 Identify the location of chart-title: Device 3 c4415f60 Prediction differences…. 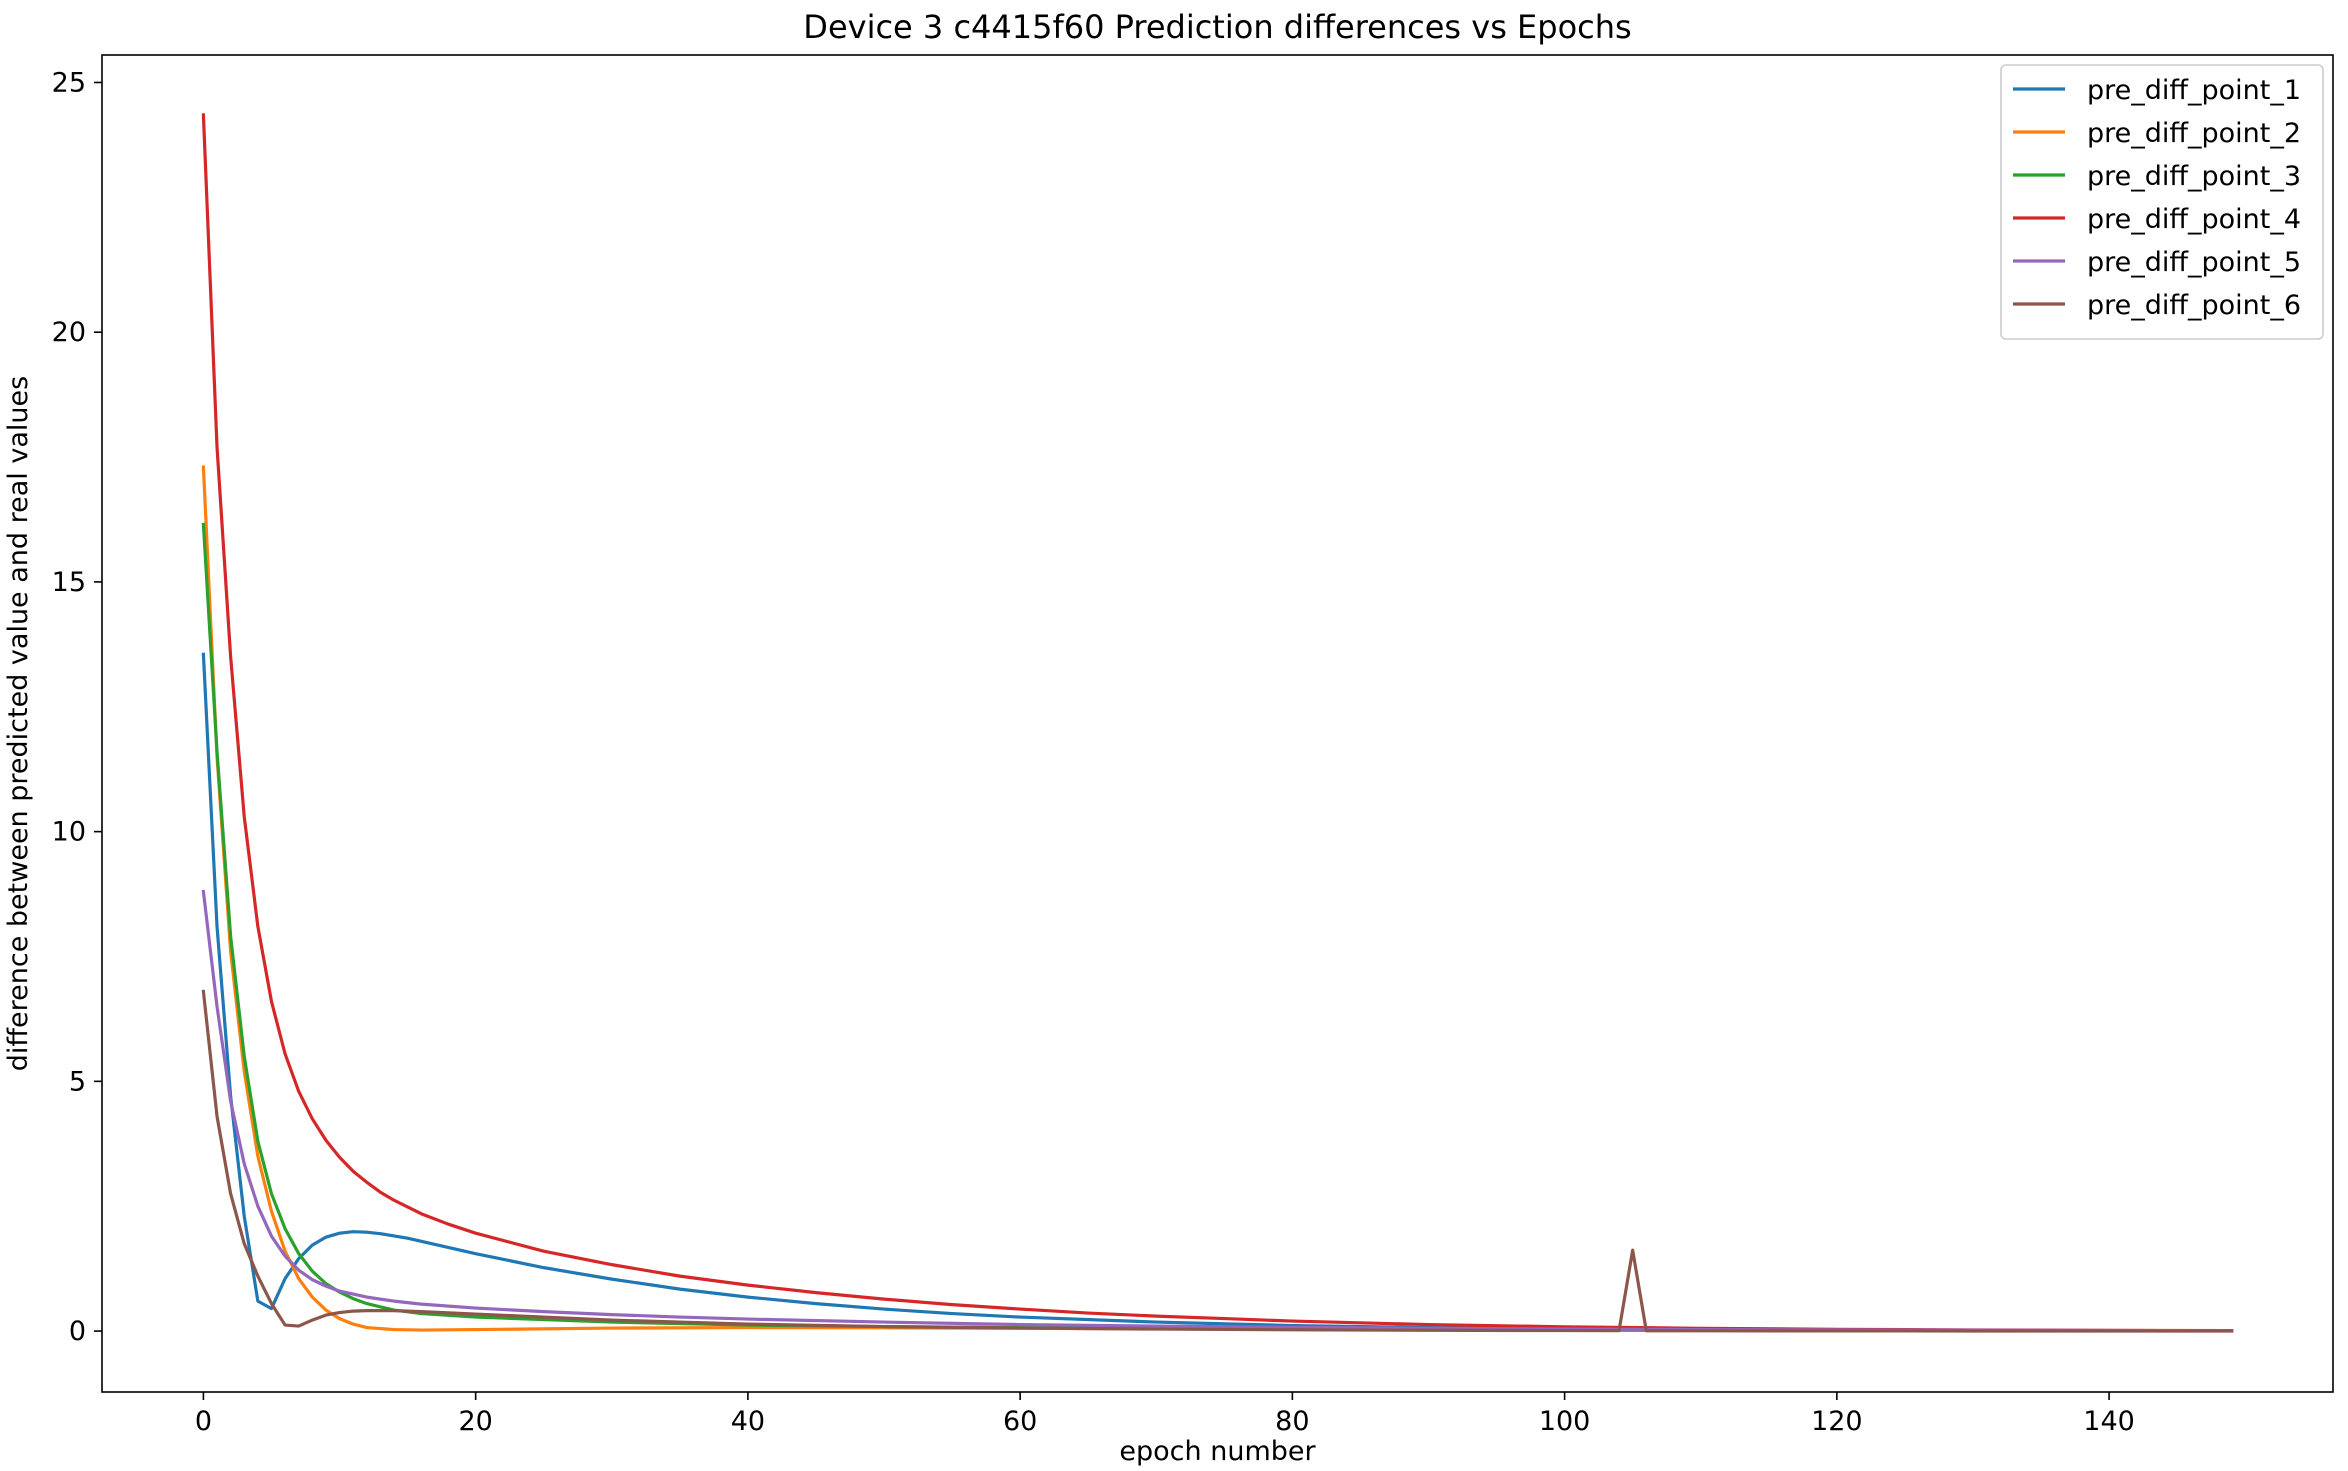
(1217, 27).